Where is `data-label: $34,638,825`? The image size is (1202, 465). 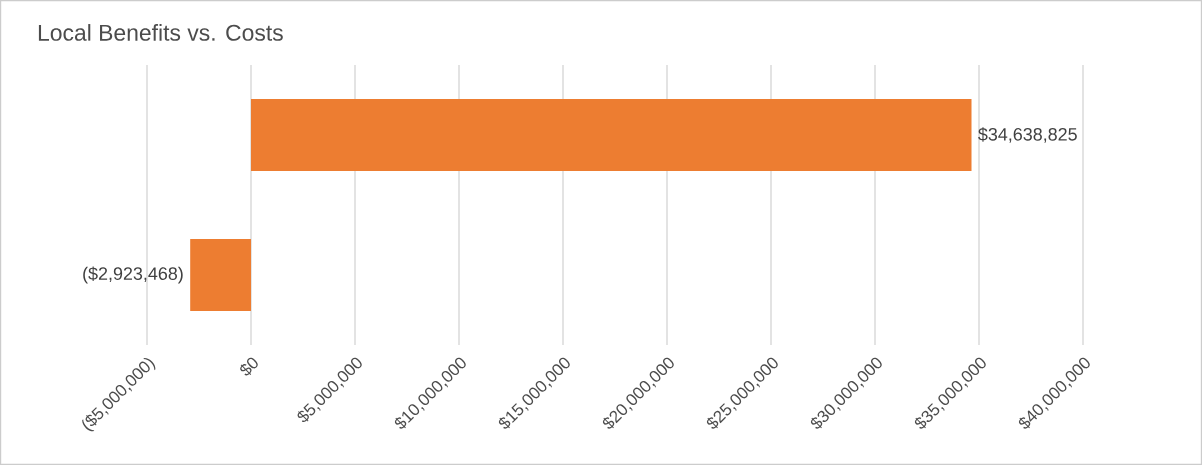
data-label: $34,638,825 is located at coordinates (1027, 135).